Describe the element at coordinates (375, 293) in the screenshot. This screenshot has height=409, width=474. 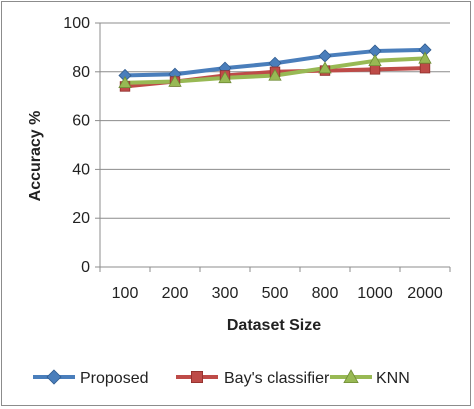
I see `x-tick-label: 1000` at that location.